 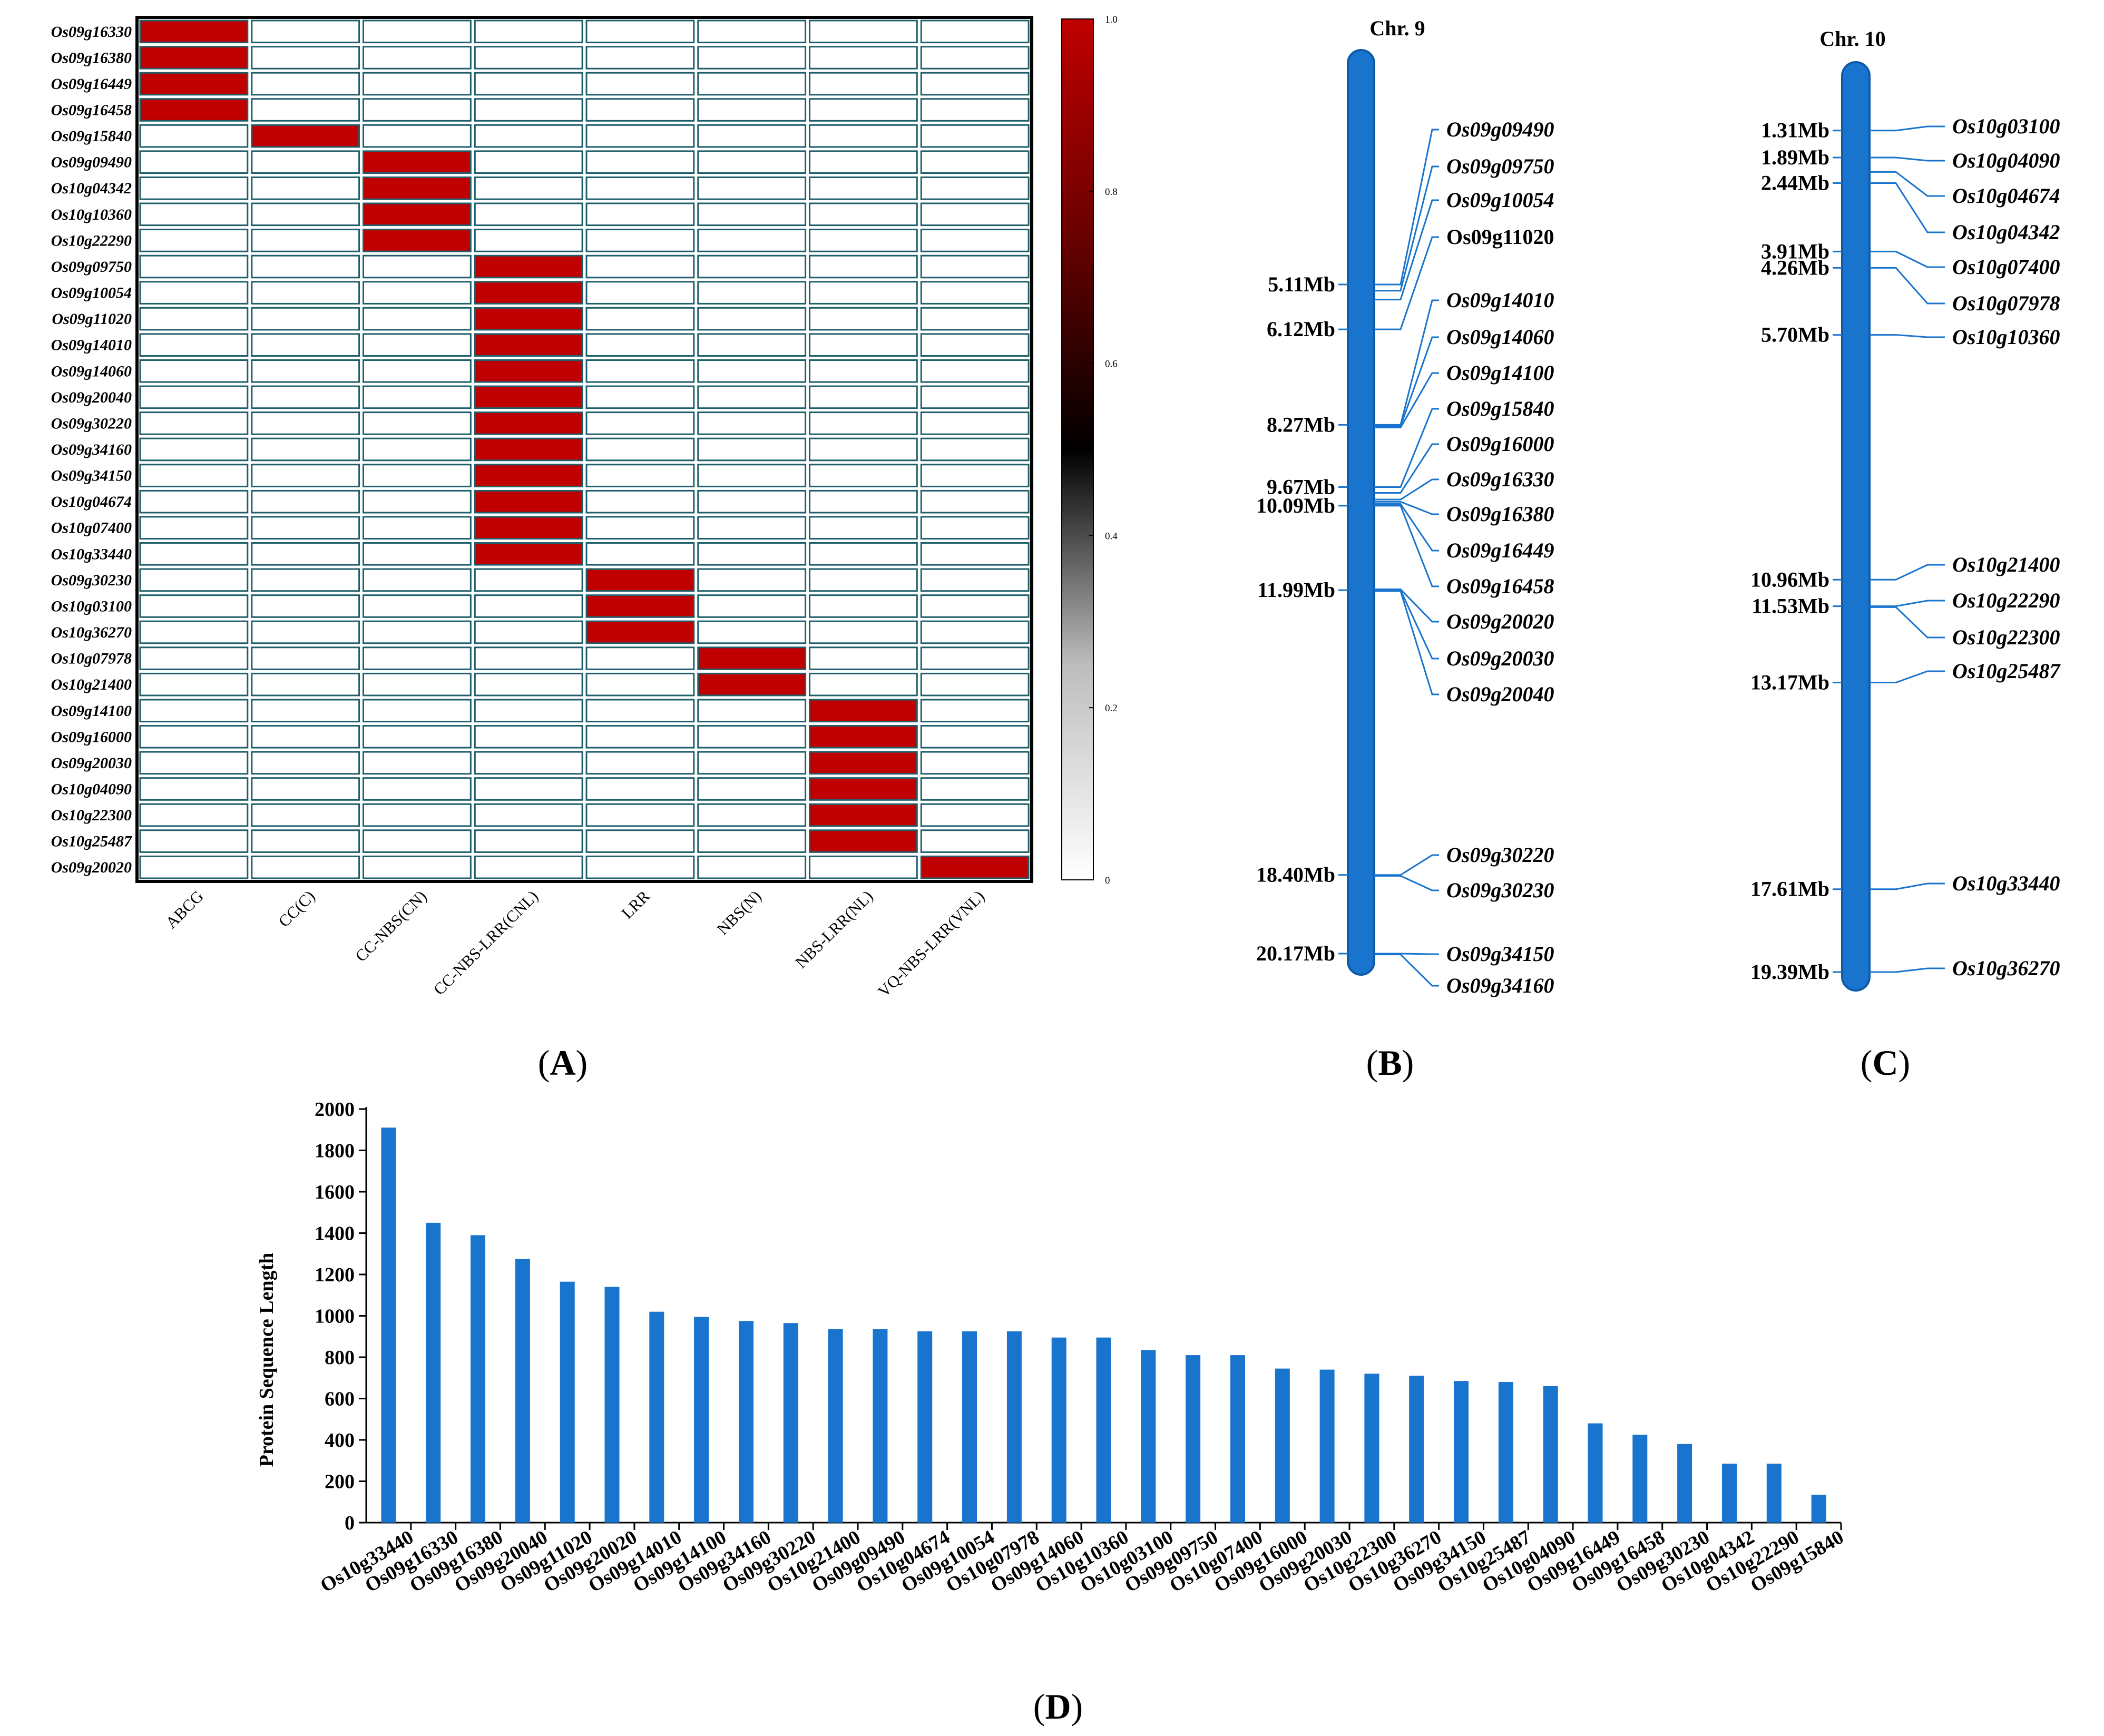 I want to click on heatmap-row-label: Os10g04342, so click(x=91, y=188).